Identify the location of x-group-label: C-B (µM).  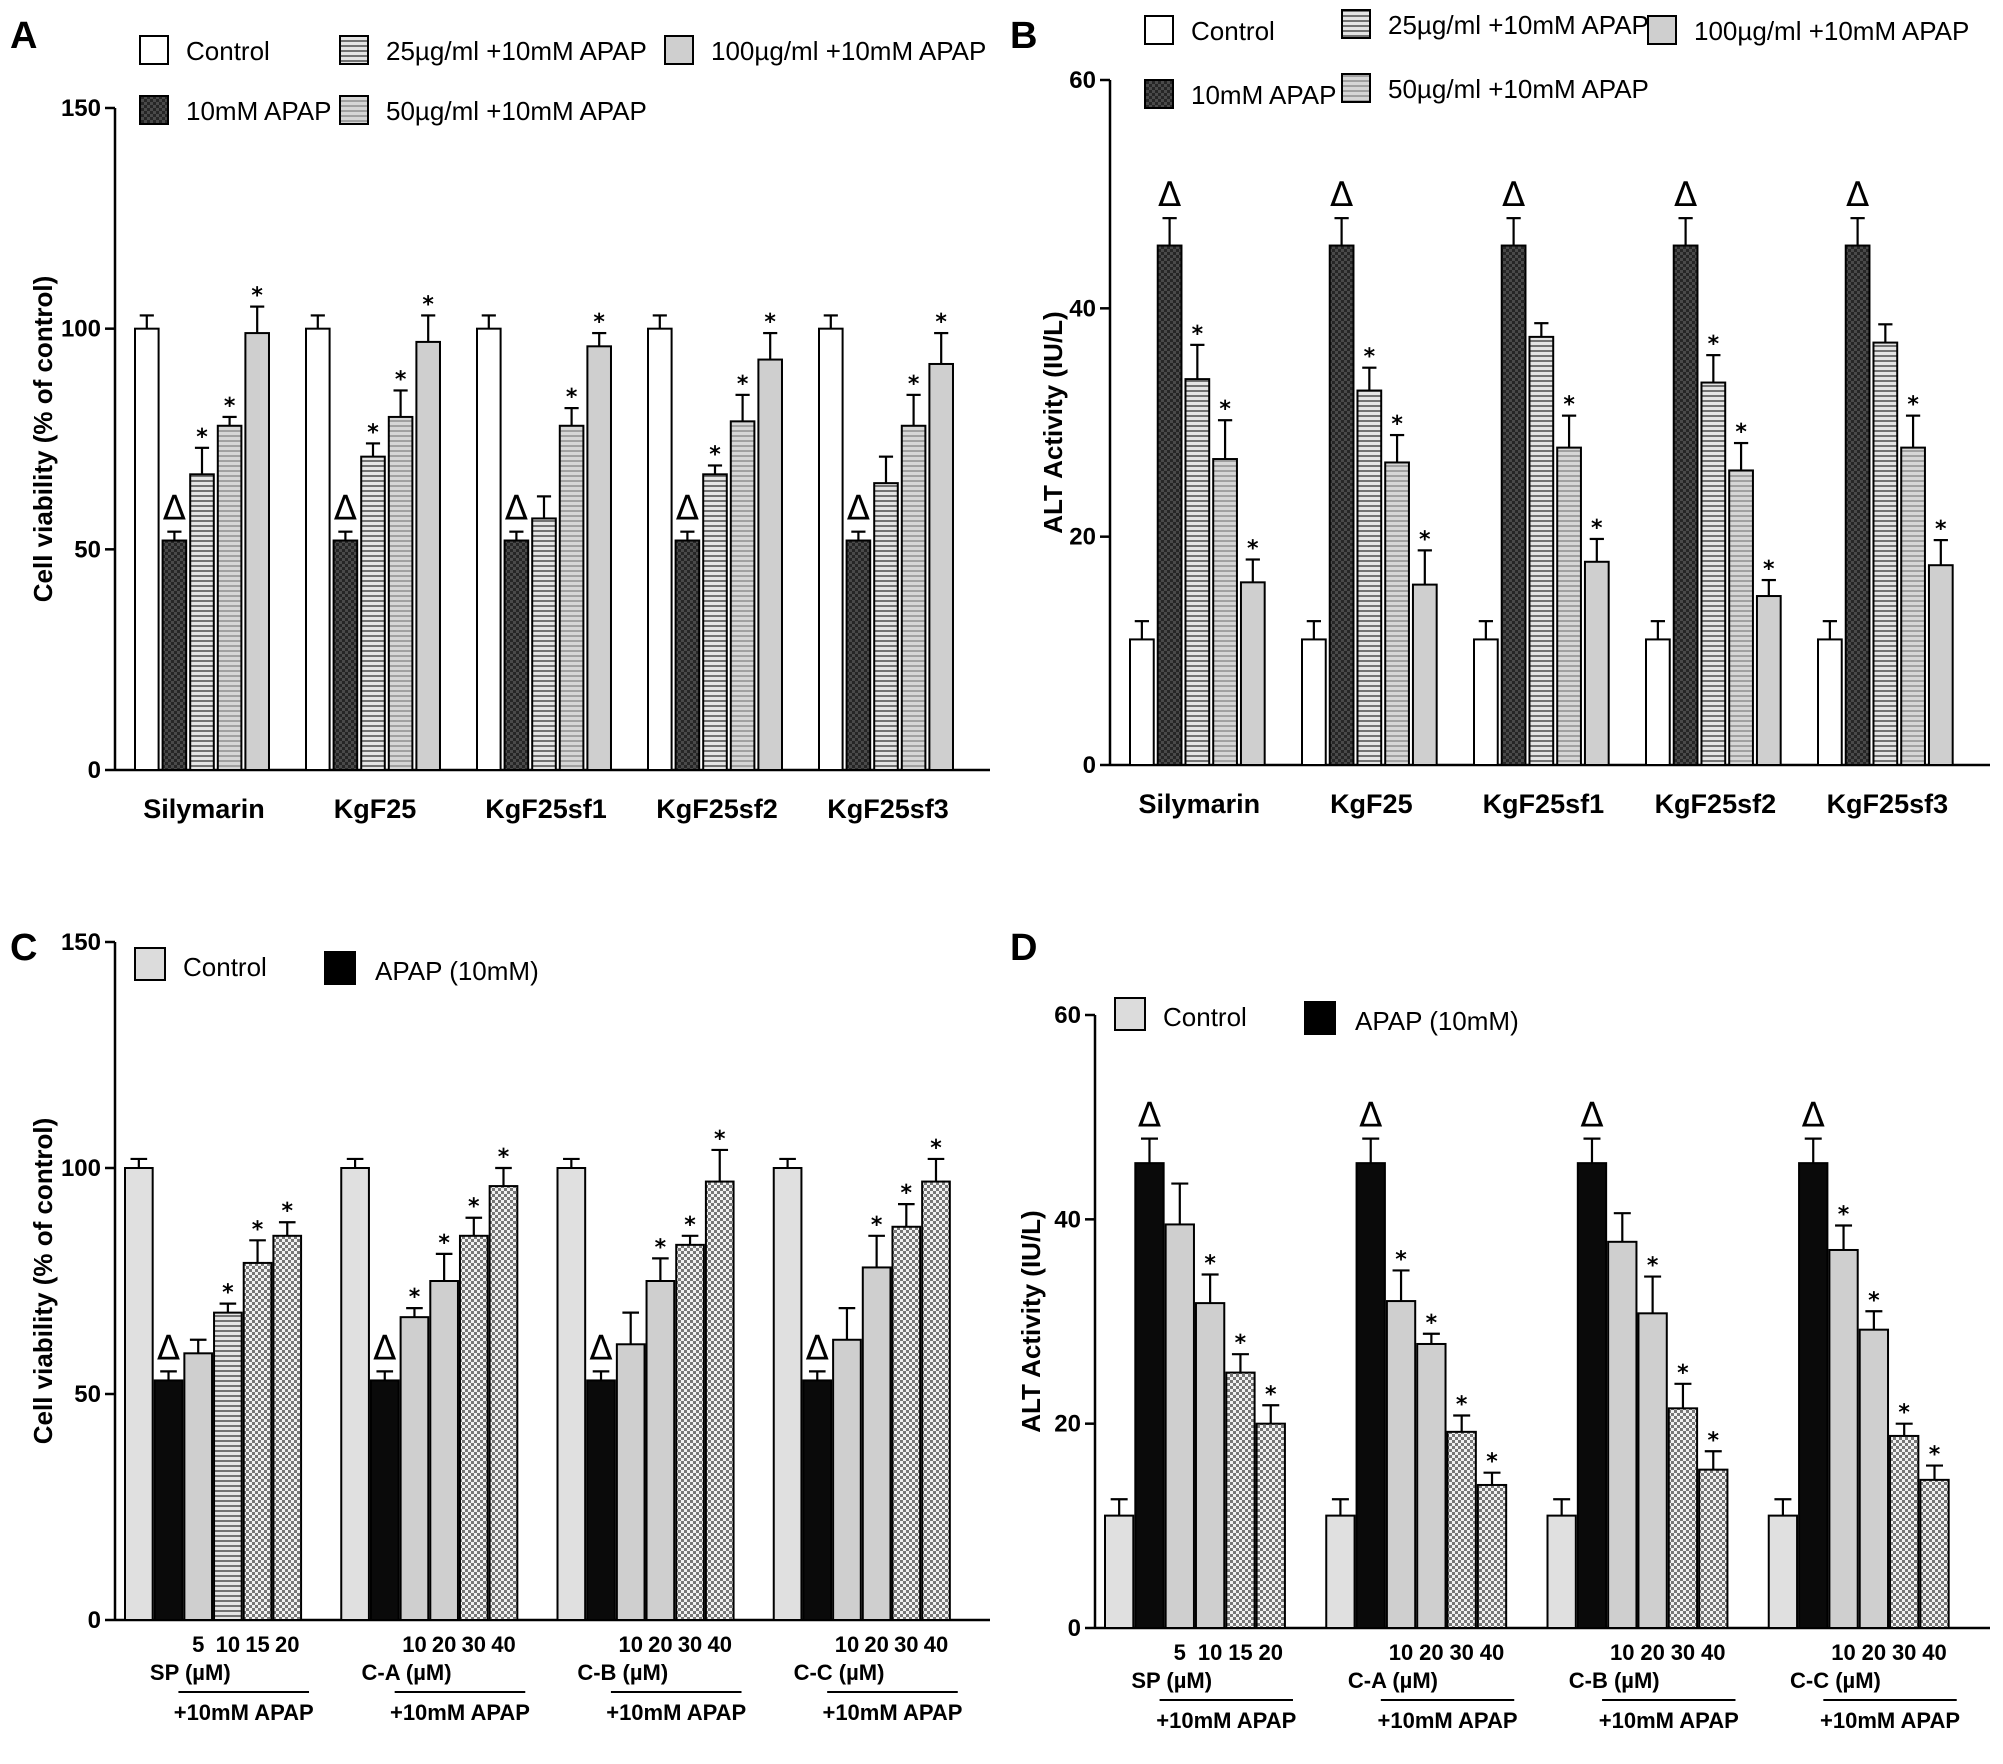
(1614, 1680).